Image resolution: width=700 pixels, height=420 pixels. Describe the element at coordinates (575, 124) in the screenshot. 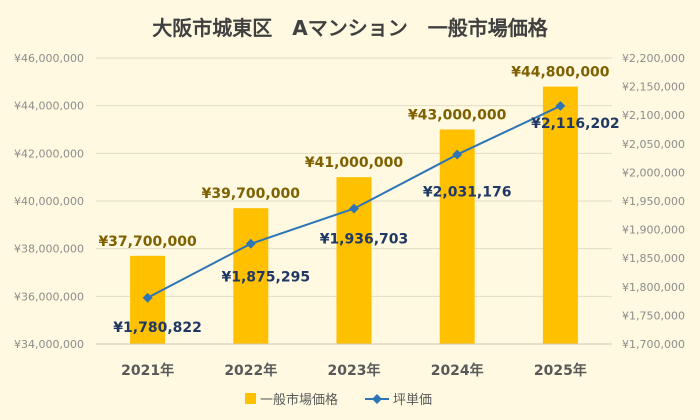

I see `line-value-label: ¥2,116,202` at that location.